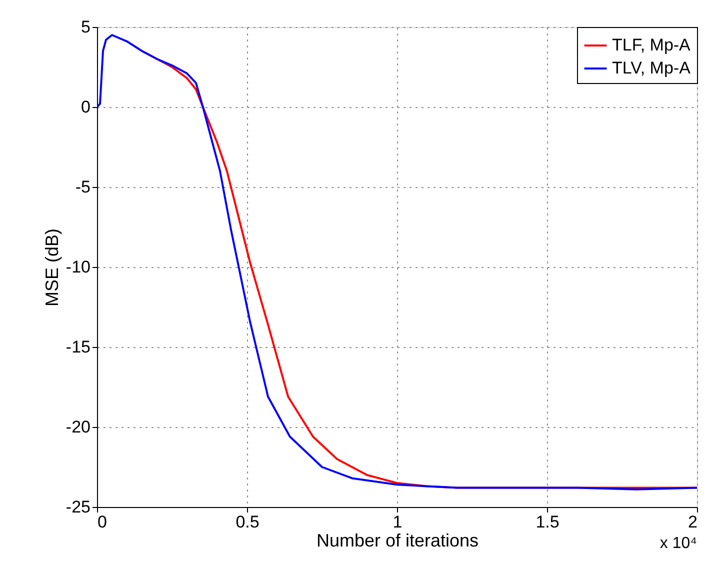 The height and width of the screenshot is (561, 705). What do you see at coordinates (248, 522) in the screenshot?
I see `x-tick-label: 0.5` at bounding box center [248, 522].